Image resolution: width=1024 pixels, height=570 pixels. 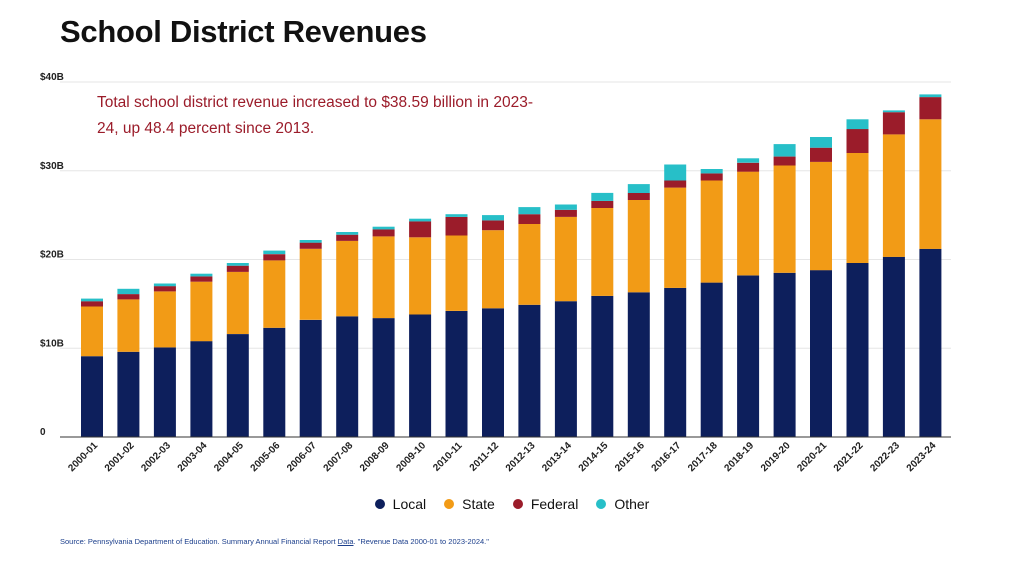 I want to click on x-tick-label: 2016-17, so click(x=667, y=457).